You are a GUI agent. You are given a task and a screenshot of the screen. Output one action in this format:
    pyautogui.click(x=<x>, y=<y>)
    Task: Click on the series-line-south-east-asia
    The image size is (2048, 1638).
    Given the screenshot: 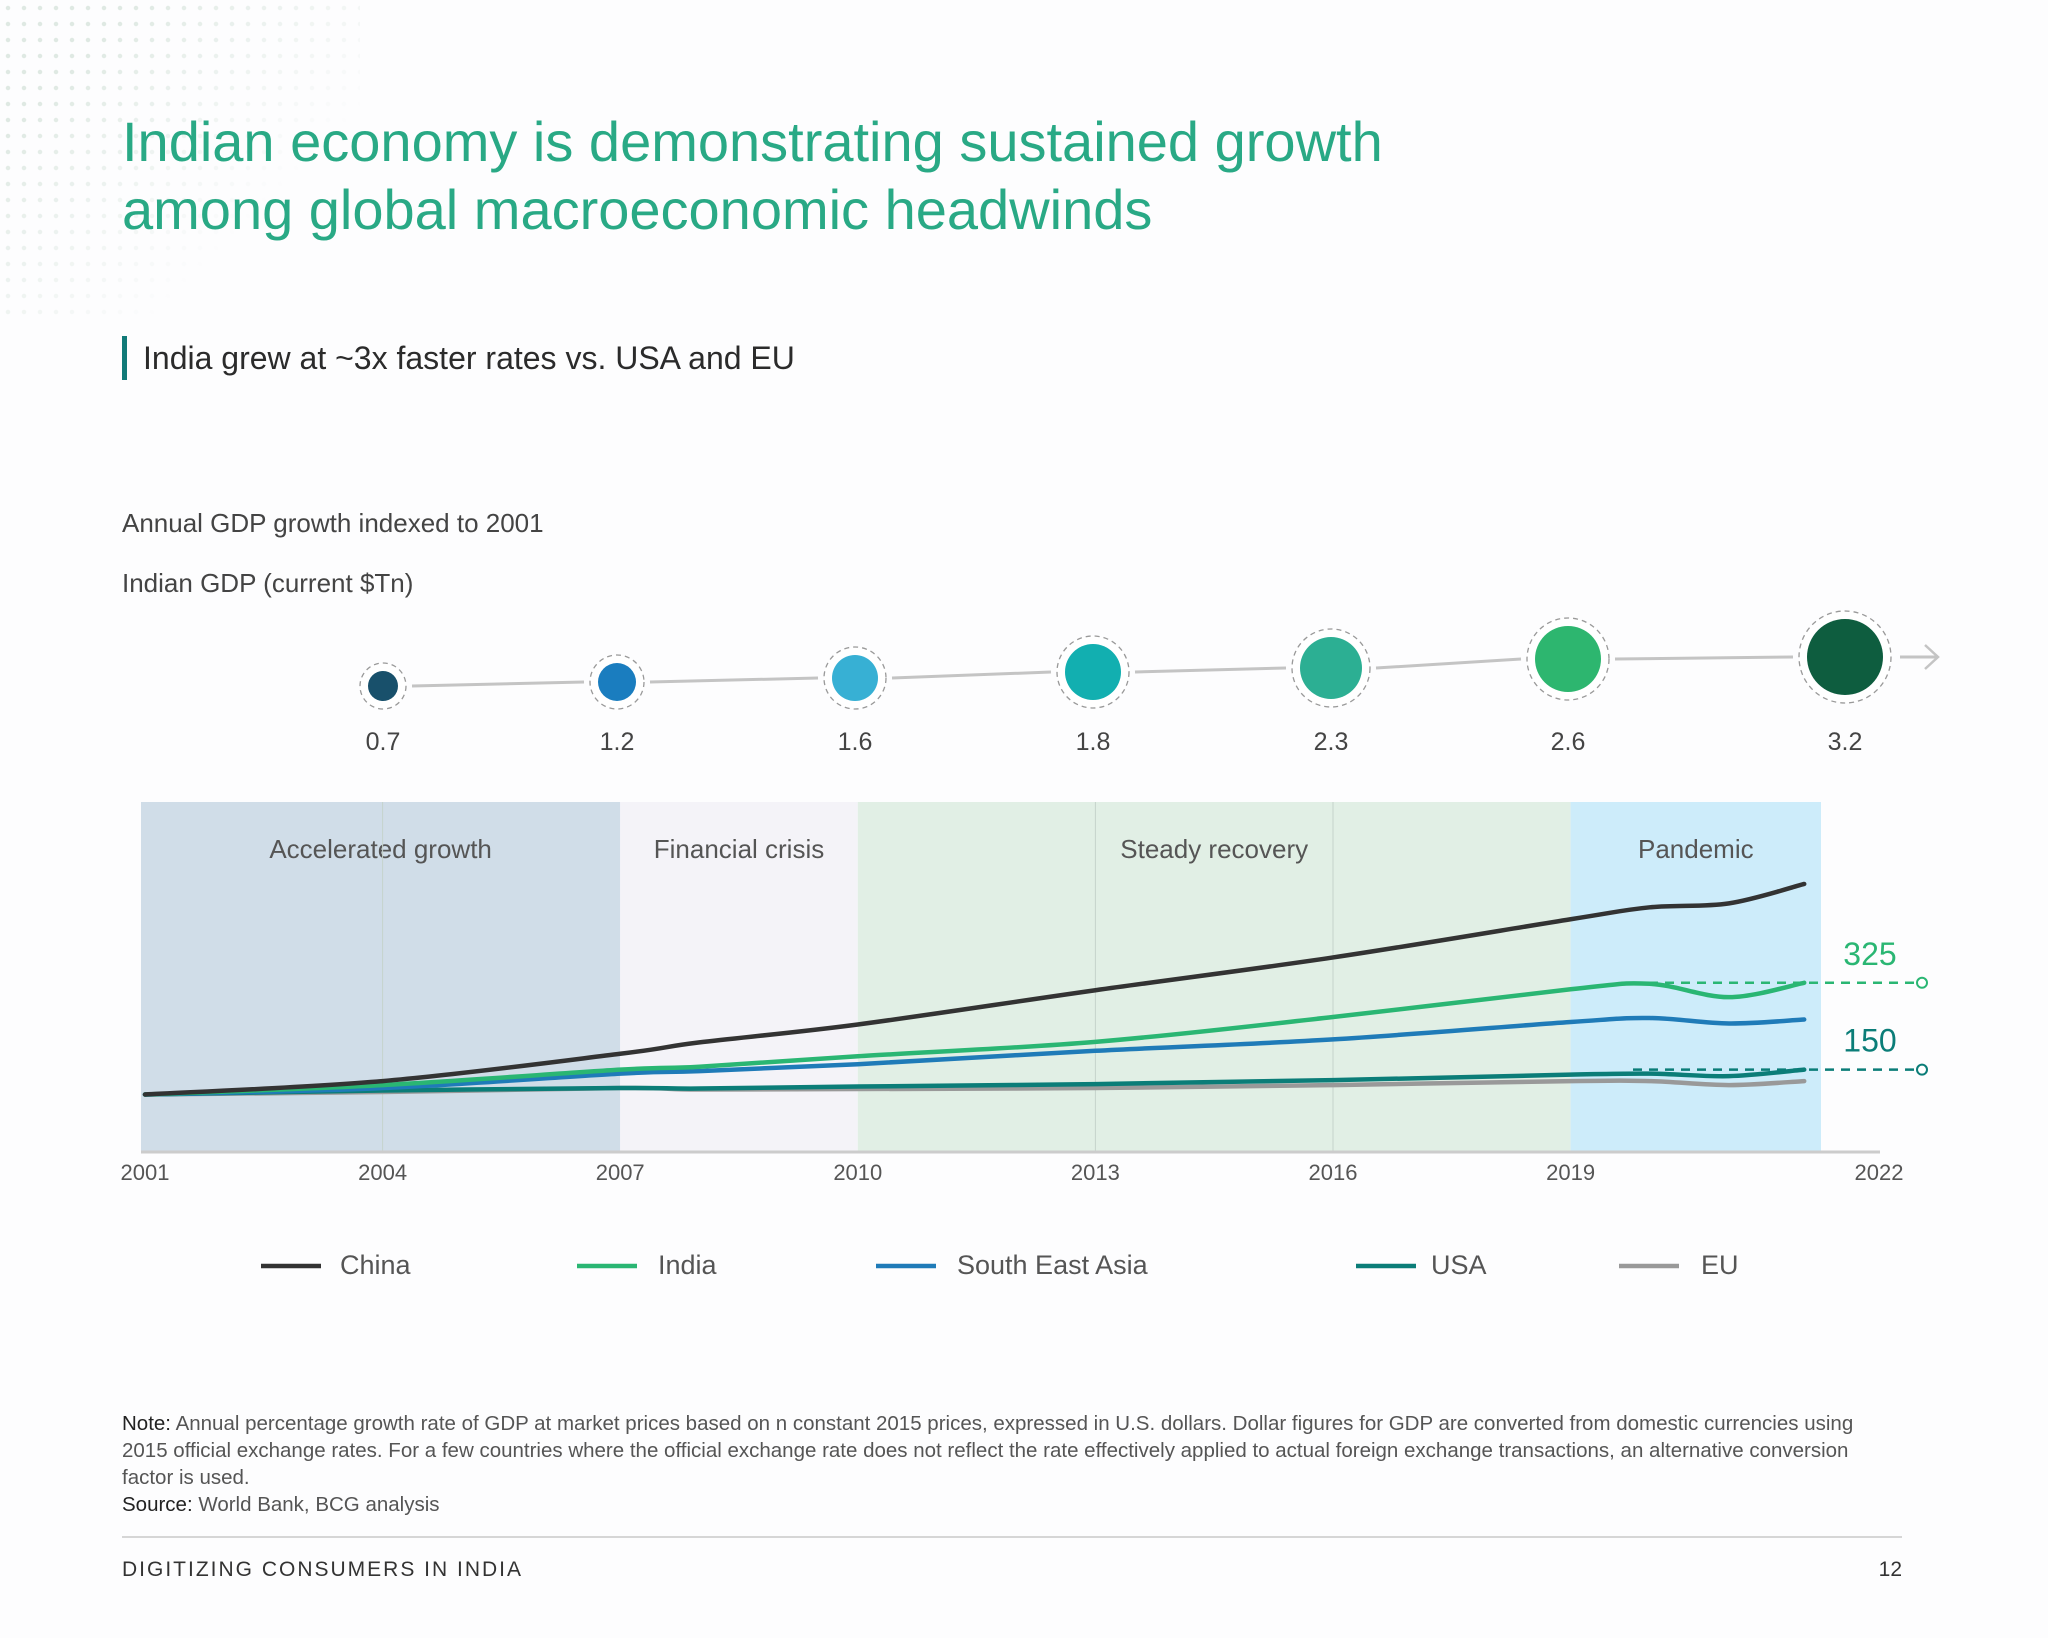 What is the action you would take?
    pyautogui.click(x=974, y=1056)
    